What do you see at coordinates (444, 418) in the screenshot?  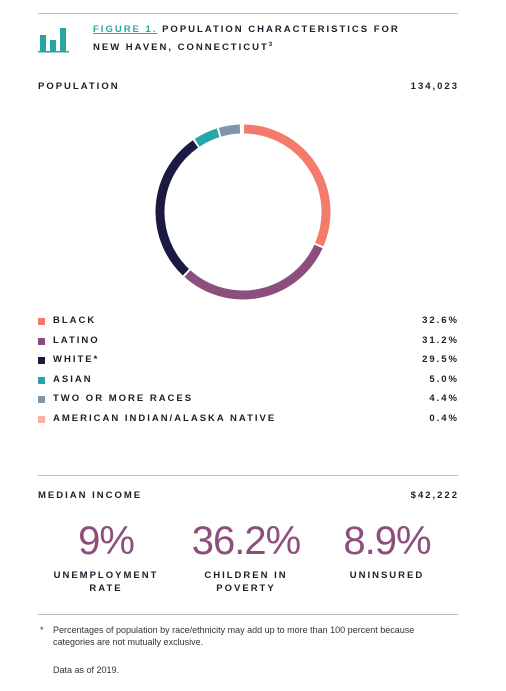 I see `value-label: 0.4%` at bounding box center [444, 418].